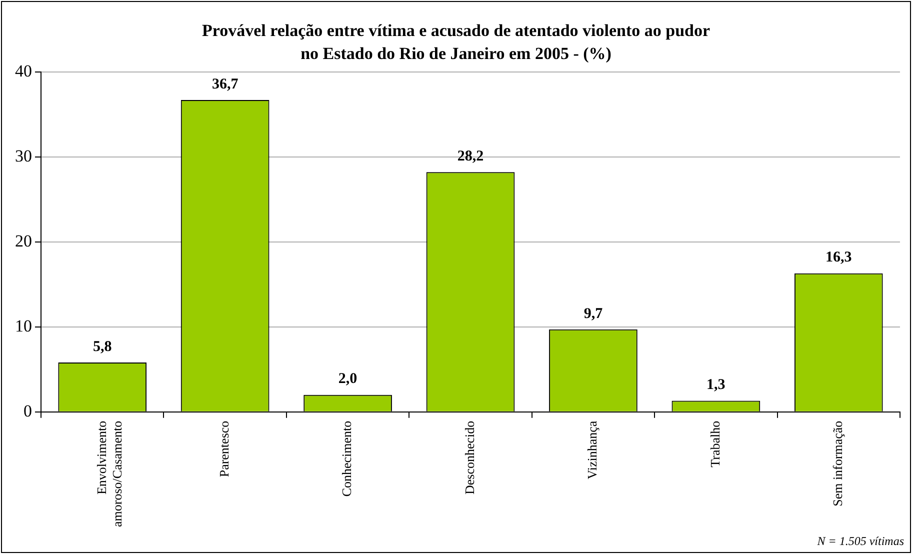 This screenshot has width=912, height=554. Describe the element at coordinates (838, 463) in the screenshot. I see `x-tick-label: Sem informação` at that location.